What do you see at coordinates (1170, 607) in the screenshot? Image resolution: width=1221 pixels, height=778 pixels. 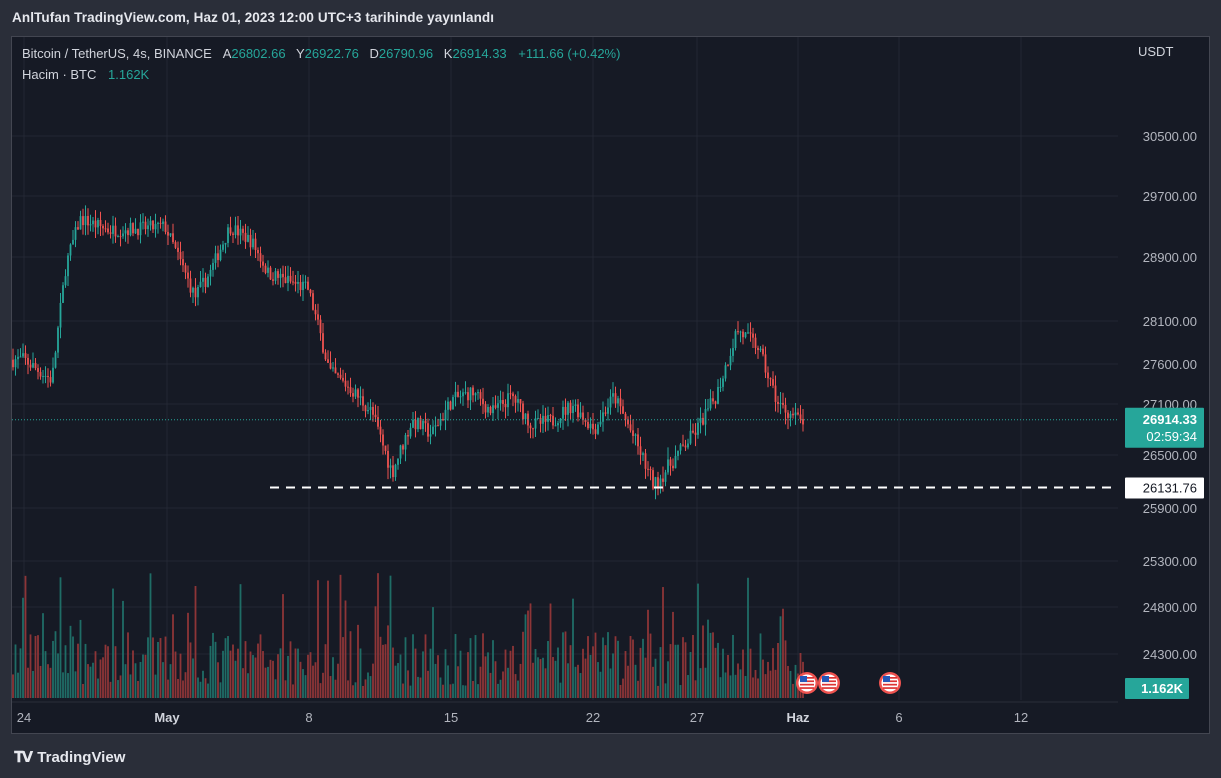 I see `price-tick-label: 24800.00` at bounding box center [1170, 607].